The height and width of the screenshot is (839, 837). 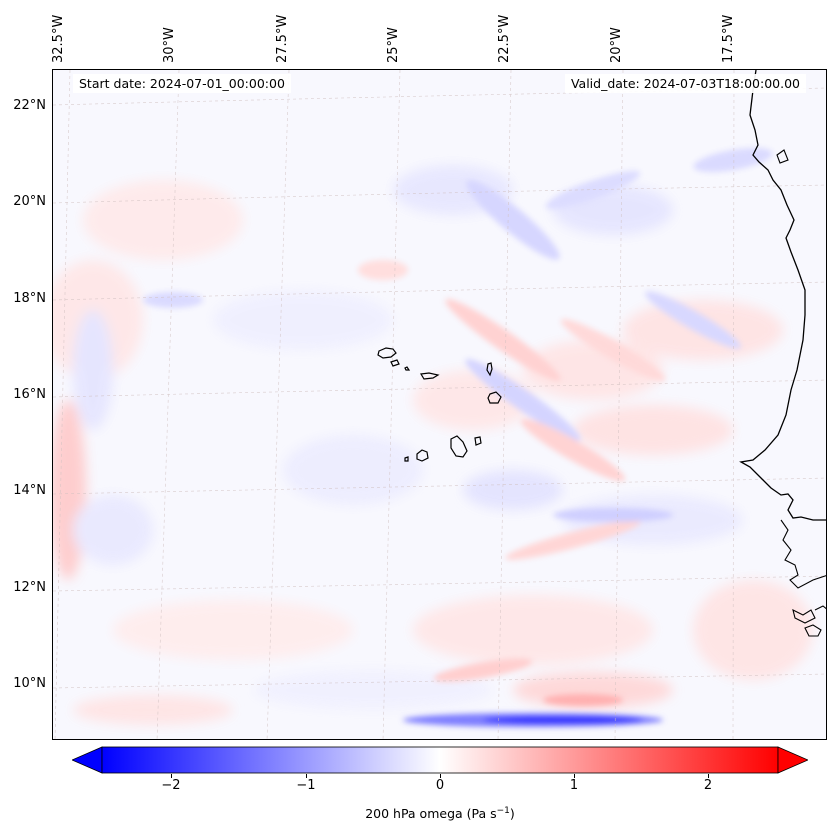 What do you see at coordinates (792, 760) in the screenshot?
I see `colorbar-high-extend` at bounding box center [792, 760].